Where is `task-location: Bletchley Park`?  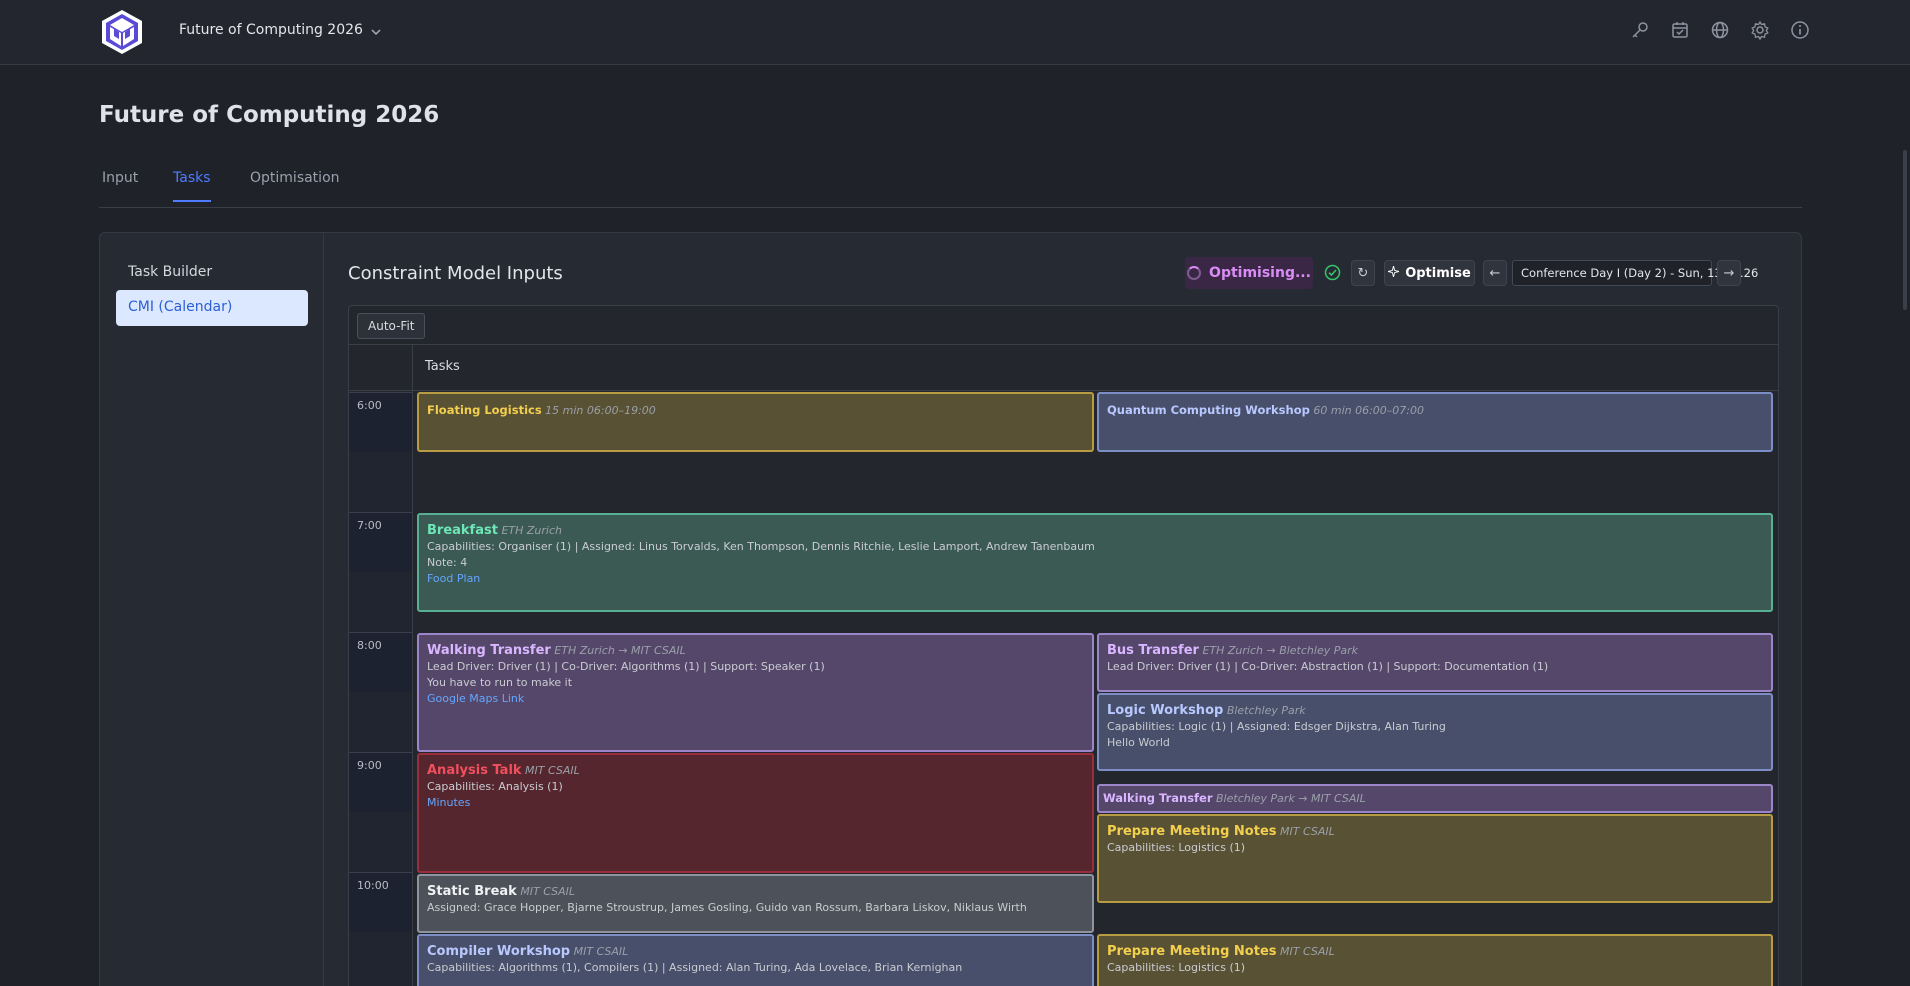
task-location: Bletchley Park is located at coordinates (1266, 710).